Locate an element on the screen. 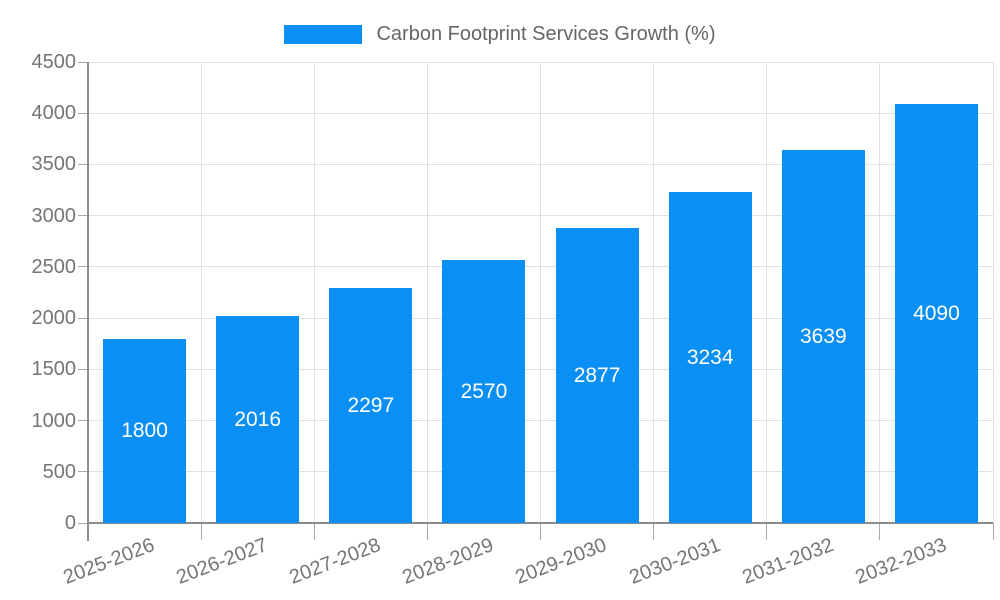  bar: 2016 is located at coordinates (258, 419).